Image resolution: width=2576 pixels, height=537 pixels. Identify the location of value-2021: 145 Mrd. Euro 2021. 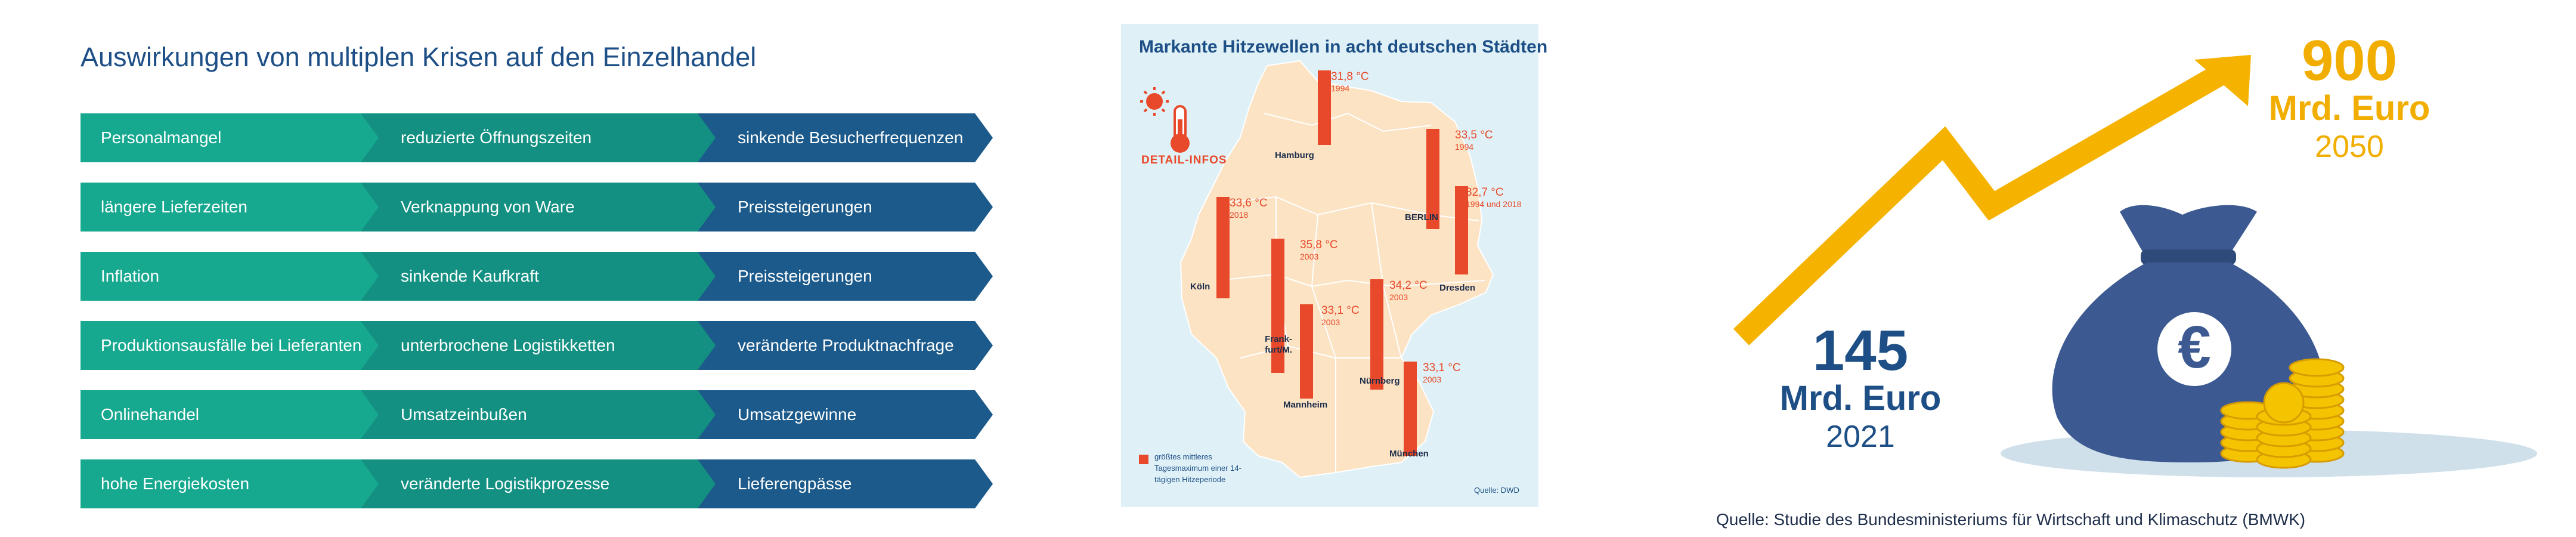
(1861, 389).